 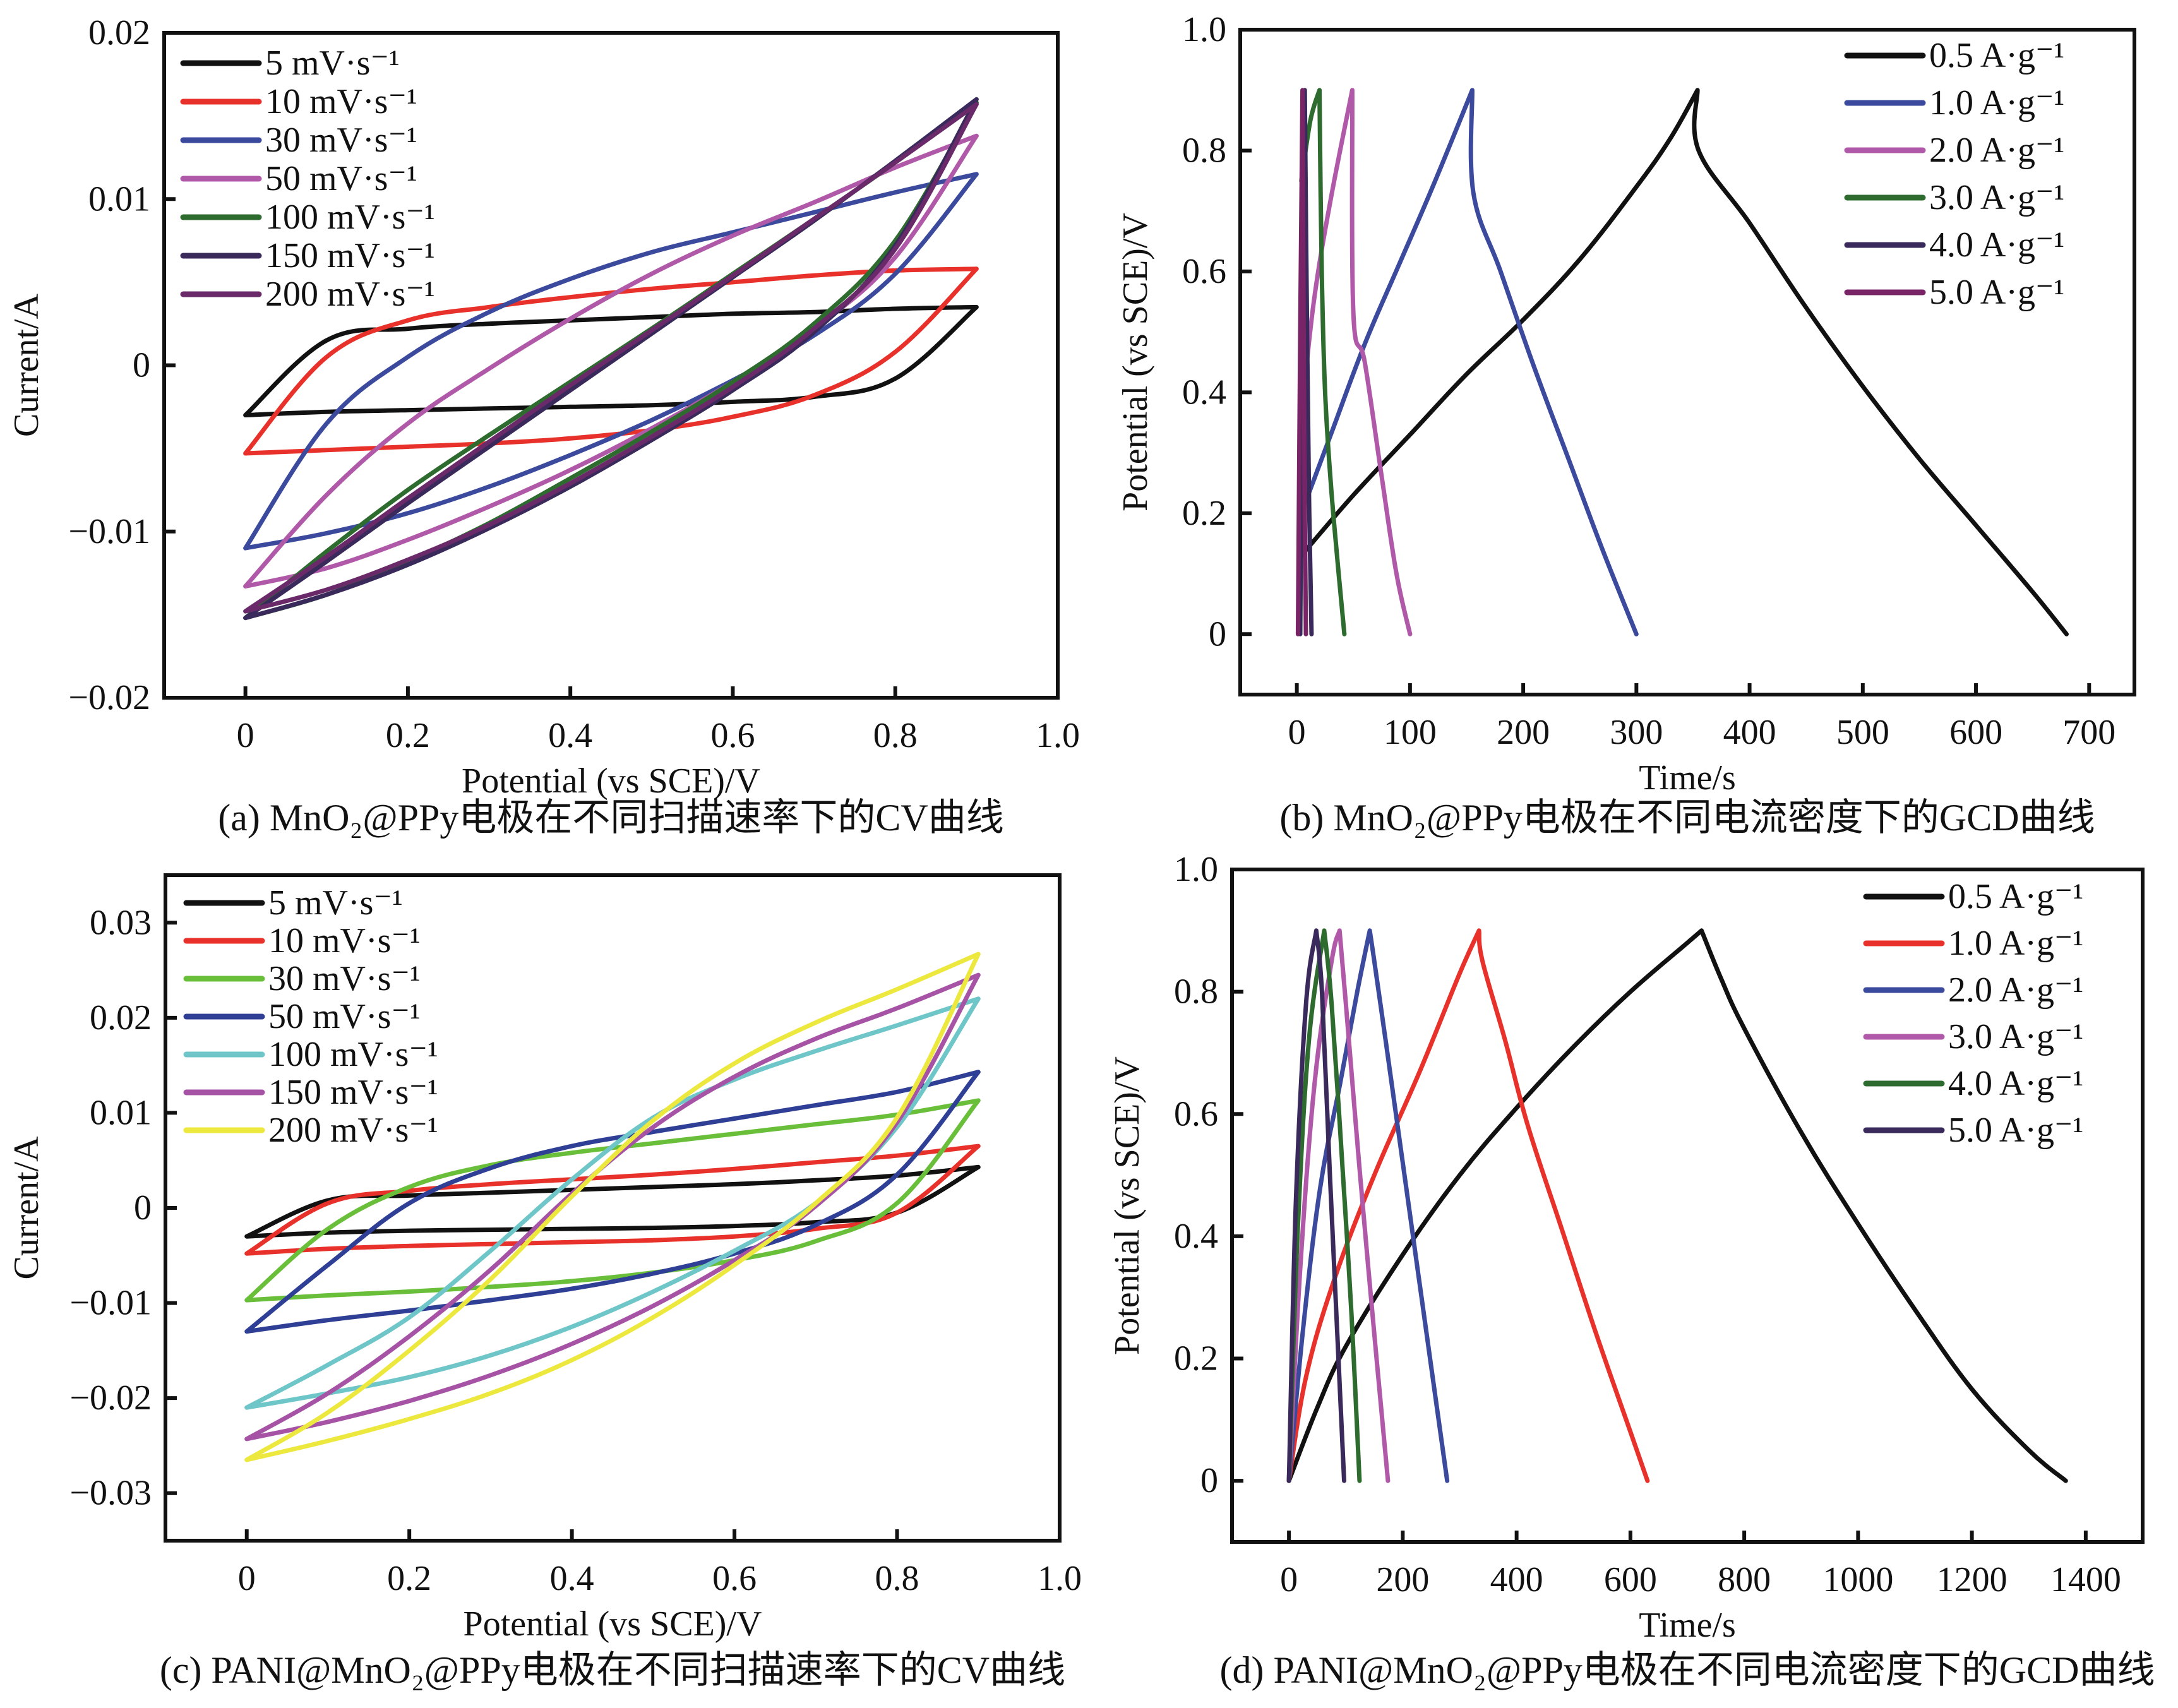 What do you see at coordinates (109, 697) in the screenshot?
I see `y-tick-label: −0.02` at bounding box center [109, 697].